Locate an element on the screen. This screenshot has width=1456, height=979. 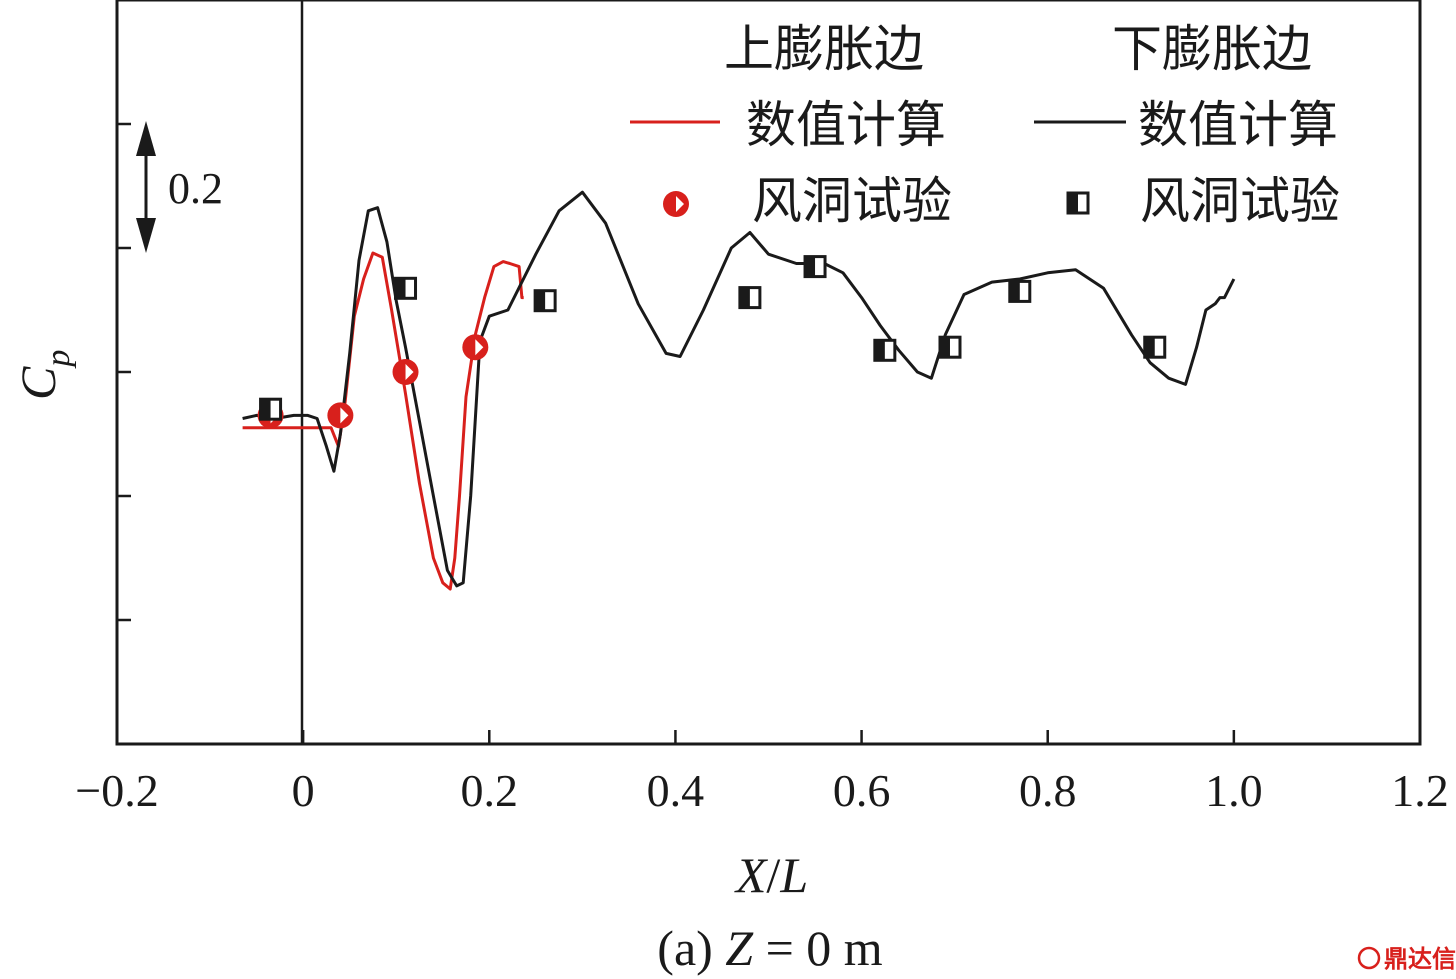
scale-bar: 0.2 is located at coordinates (179, 187).